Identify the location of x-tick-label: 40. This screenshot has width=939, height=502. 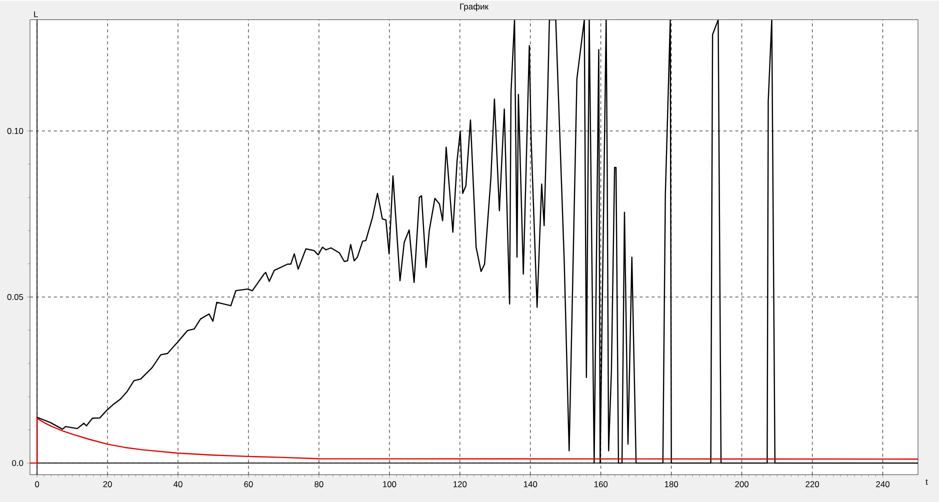
(177, 484).